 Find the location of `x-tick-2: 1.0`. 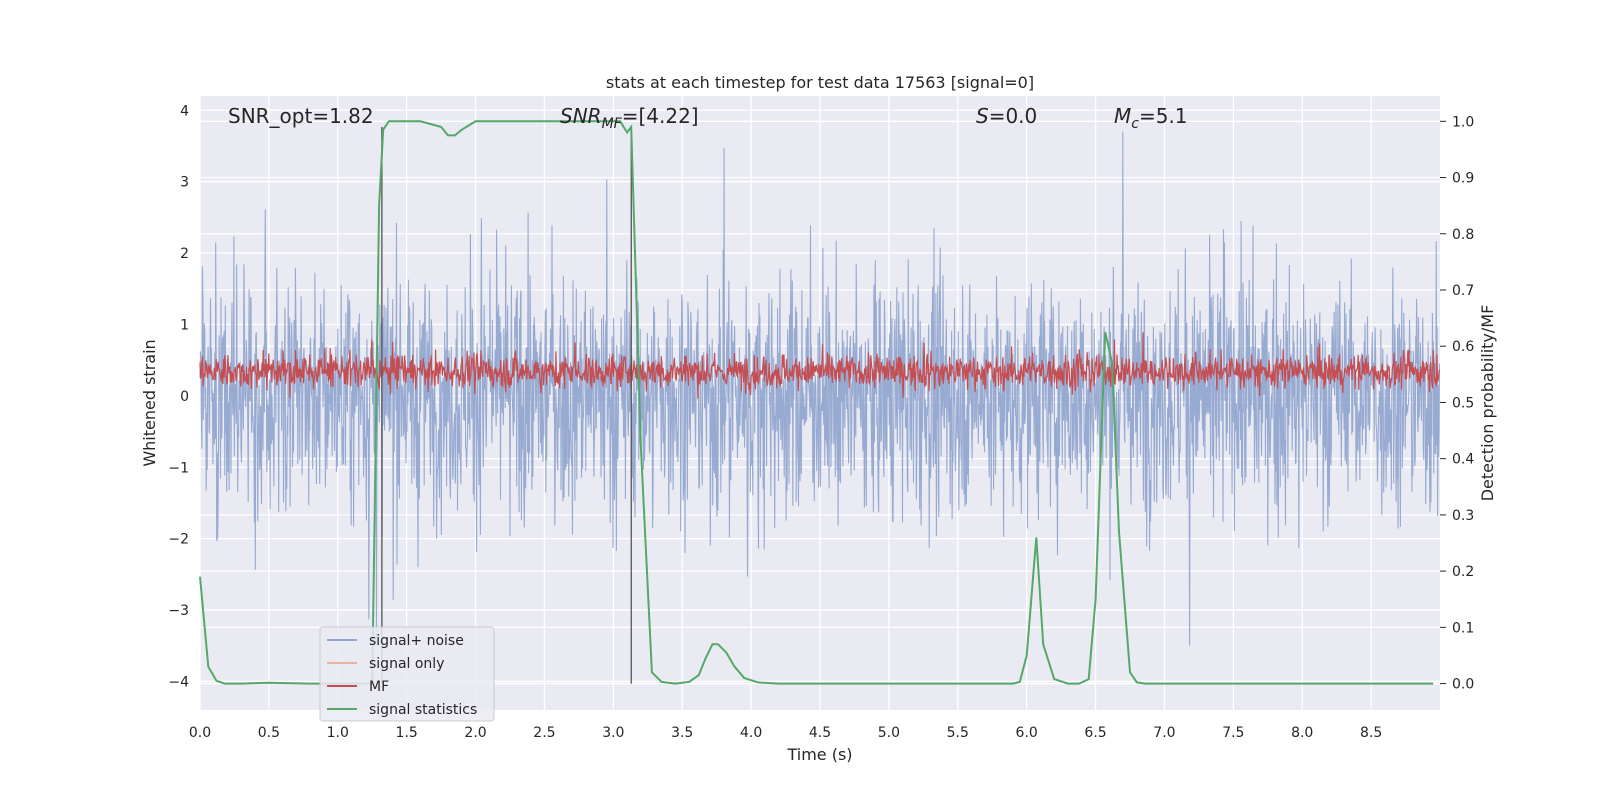

x-tick-2: 1.0 is located at coordinates (338, 733).